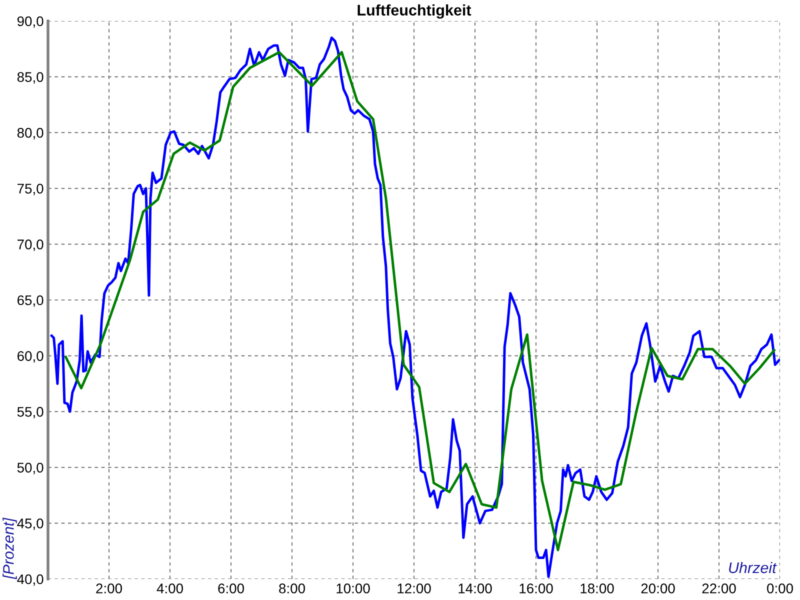 This screenshot has width=800, height=600. I want to click on y-tick-label: 40,0, so click(30, 580).